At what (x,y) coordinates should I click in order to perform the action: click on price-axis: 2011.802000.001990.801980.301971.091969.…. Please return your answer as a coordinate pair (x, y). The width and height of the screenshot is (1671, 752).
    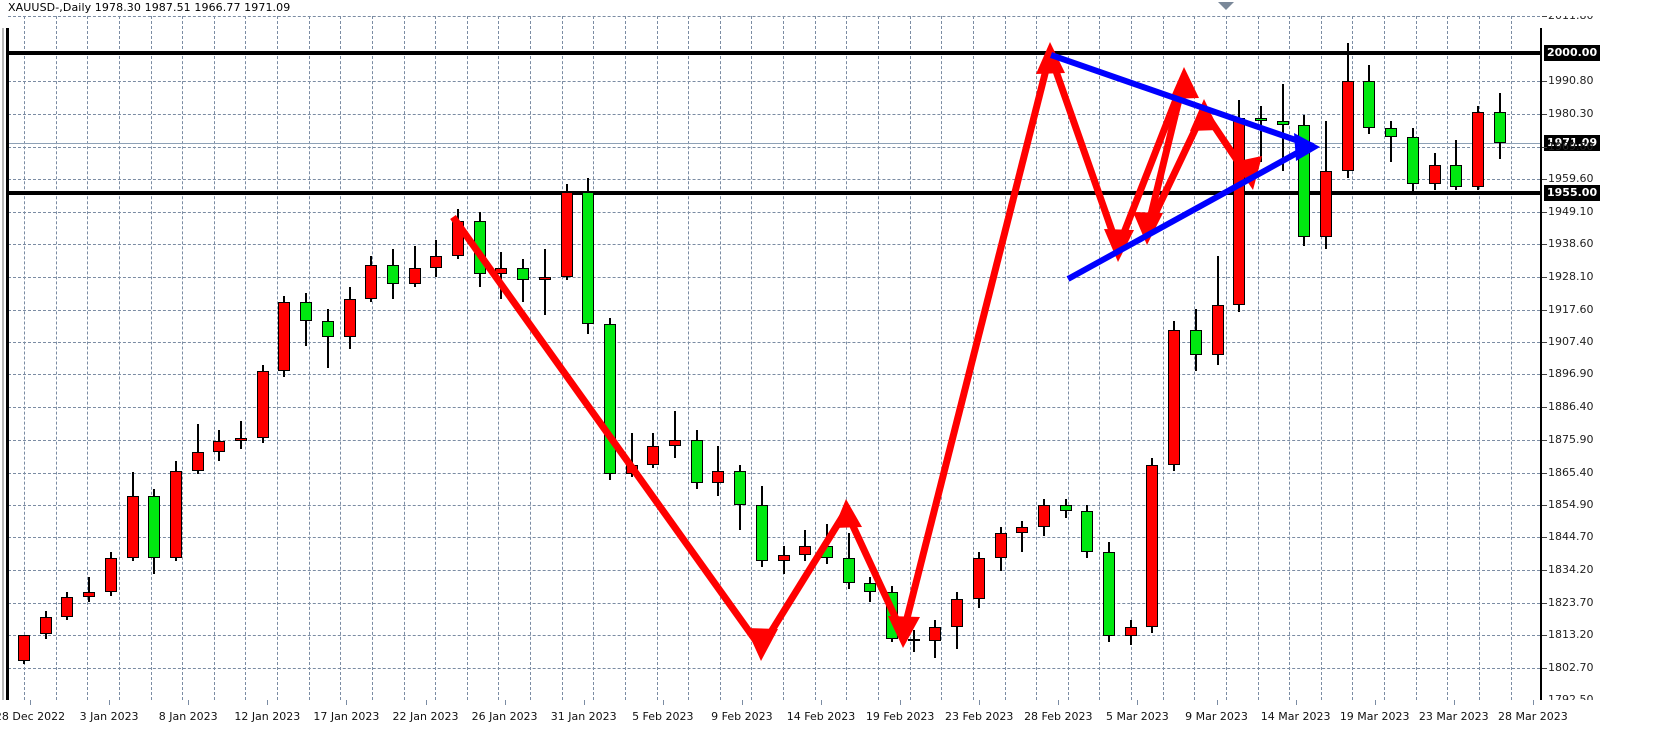
    Looking at the image, I should click on (1606, 361).